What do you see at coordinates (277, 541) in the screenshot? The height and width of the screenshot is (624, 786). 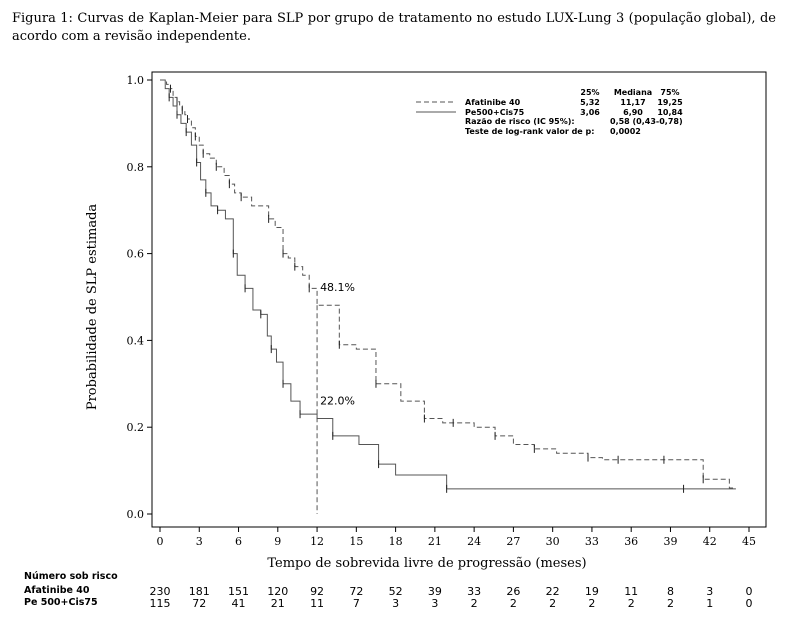 I see `x-tick-label: 9` at bounding box center [277, 541].